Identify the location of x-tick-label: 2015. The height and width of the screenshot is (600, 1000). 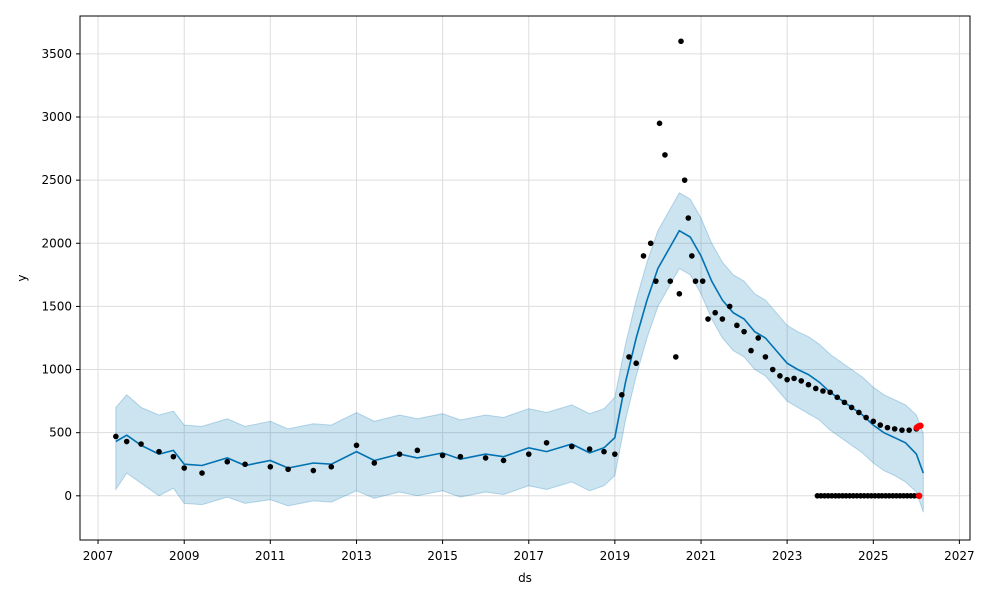
(442, 556).